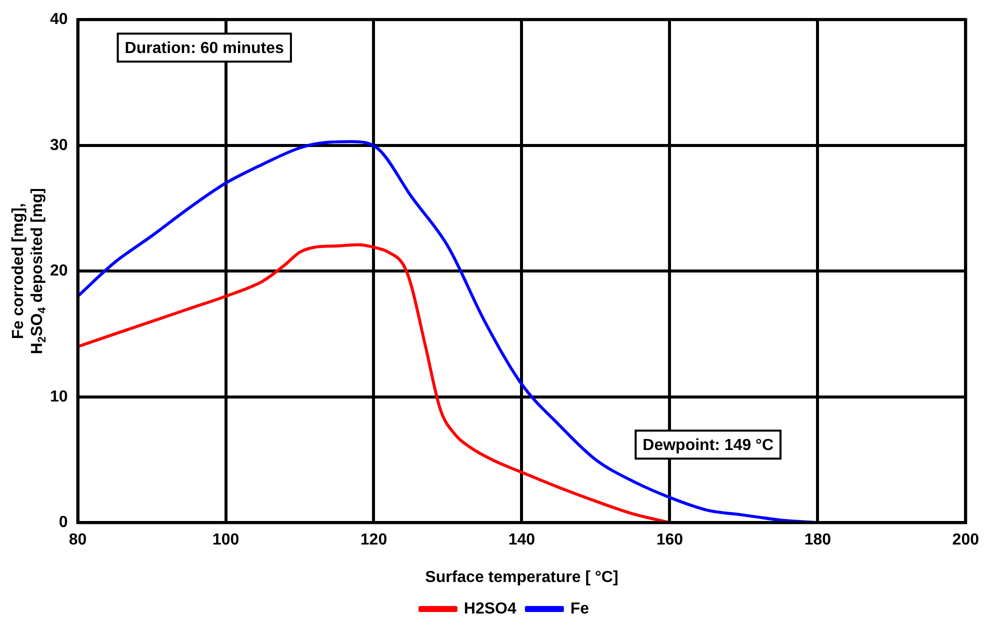 The width and height of the screenshot is (987, 631). Describe the element at coordinates (522, 540) in the screenshot. I see `x-tick-label: 140` at that location.